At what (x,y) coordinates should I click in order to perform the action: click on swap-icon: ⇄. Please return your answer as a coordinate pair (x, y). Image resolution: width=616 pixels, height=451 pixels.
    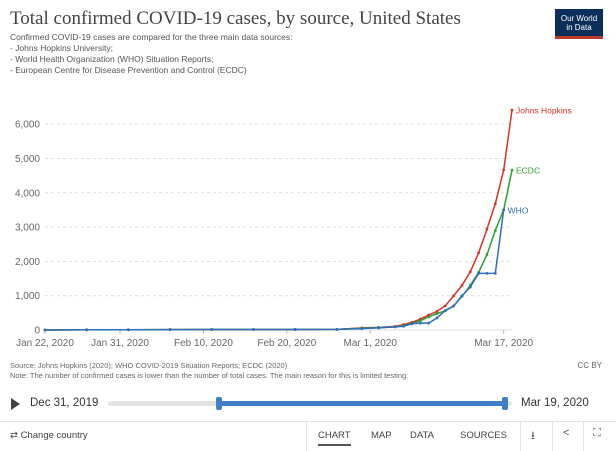
    Looking at the image, I should click on (14, 435).